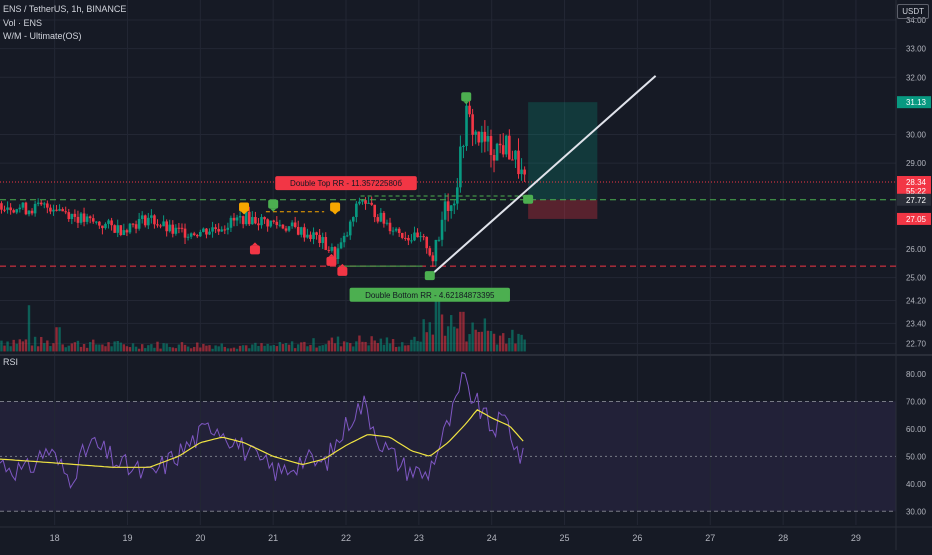 The image size is (932, 555). Describe the element at coordinates (916, 182) in the screenshot. I see `price-label-text-1: 28.34` at that location.